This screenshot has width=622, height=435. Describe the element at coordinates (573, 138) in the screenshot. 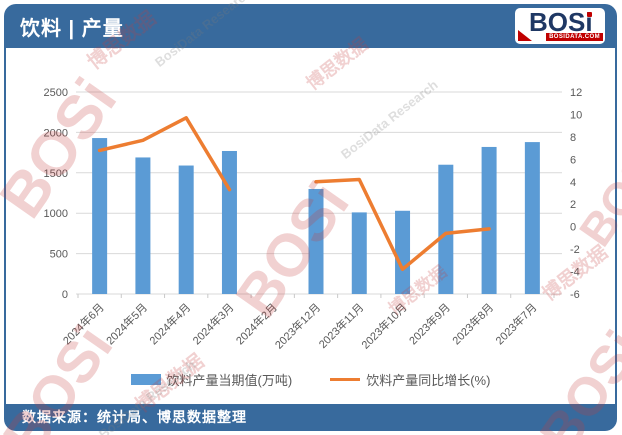

I see `svg-text: 8` at that location.